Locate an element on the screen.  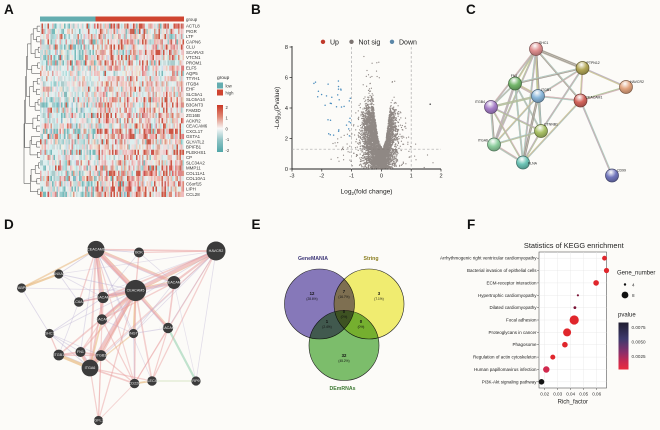
svg-text: 0.03 is located at coordinates (557, 394).